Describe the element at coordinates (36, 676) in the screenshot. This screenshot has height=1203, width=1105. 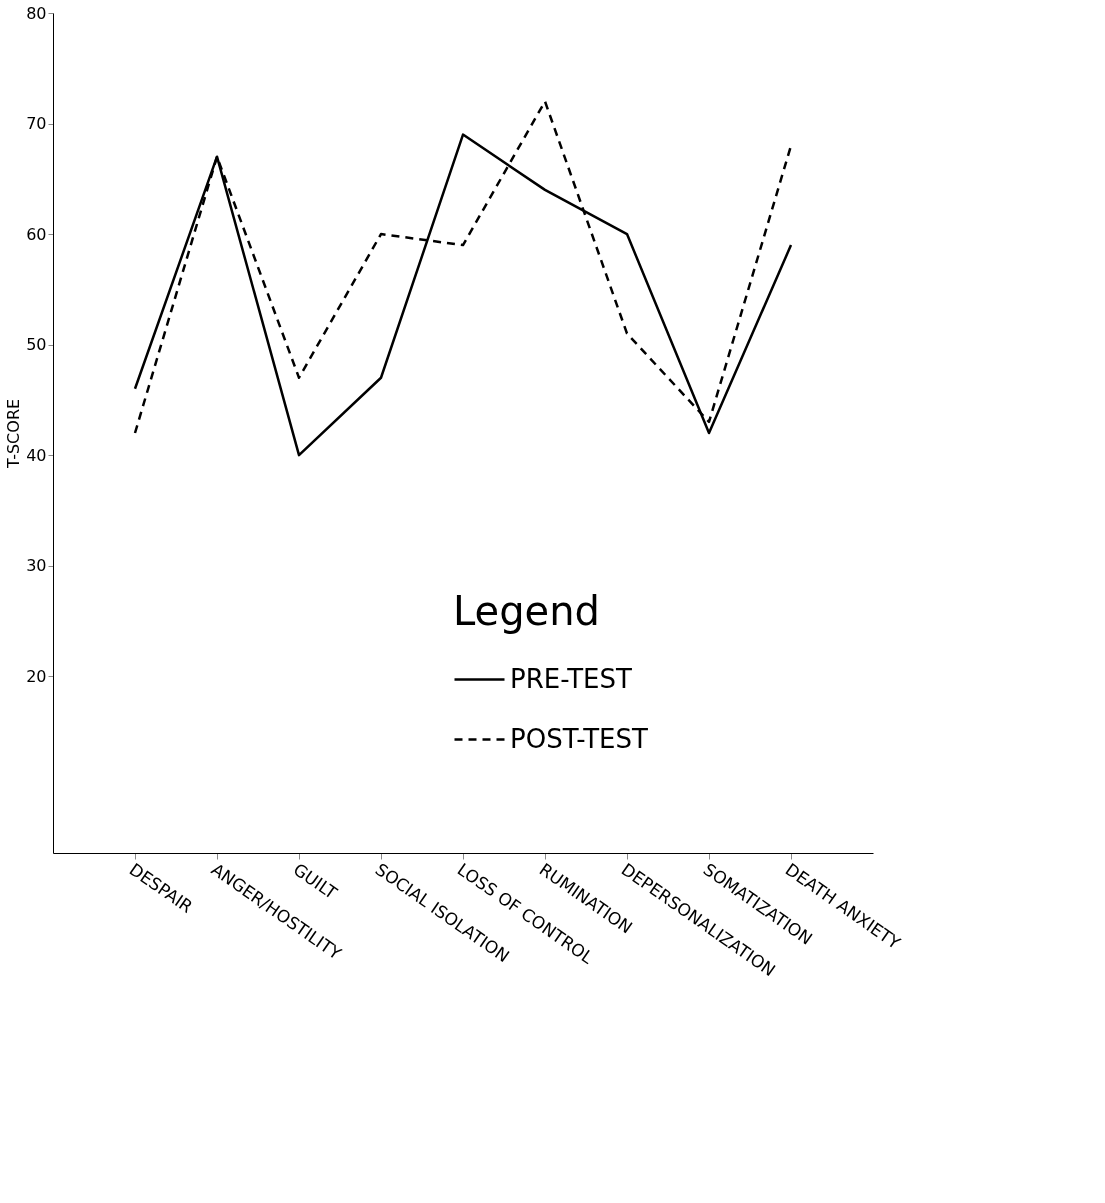
I see `y-tick-label: 20` at that location.